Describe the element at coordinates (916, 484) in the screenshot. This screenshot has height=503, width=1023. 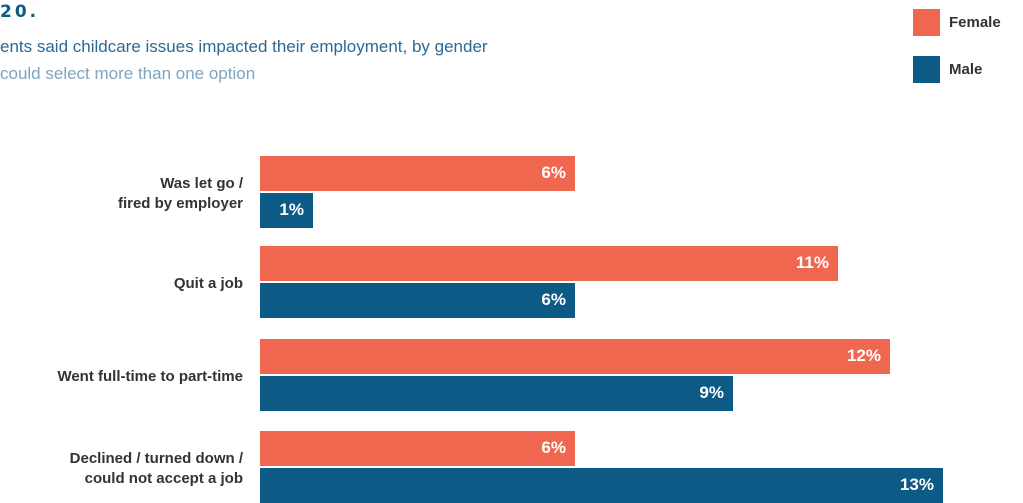
I see `bar-value-label: 13%` at that location.